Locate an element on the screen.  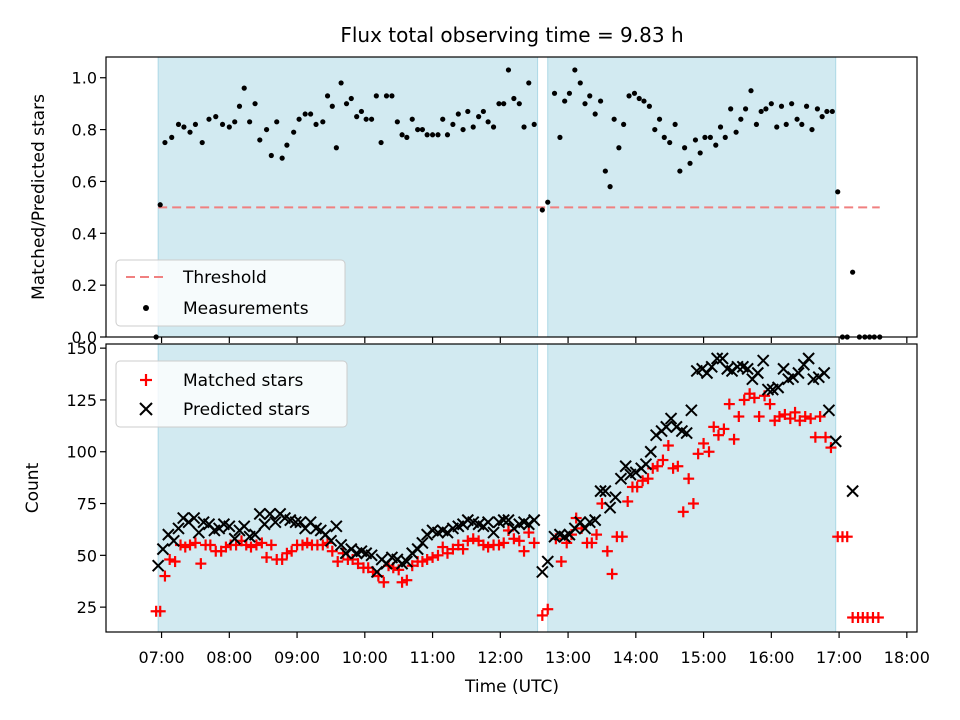
legend-matched-swatch is located at coordinates (146, 380).